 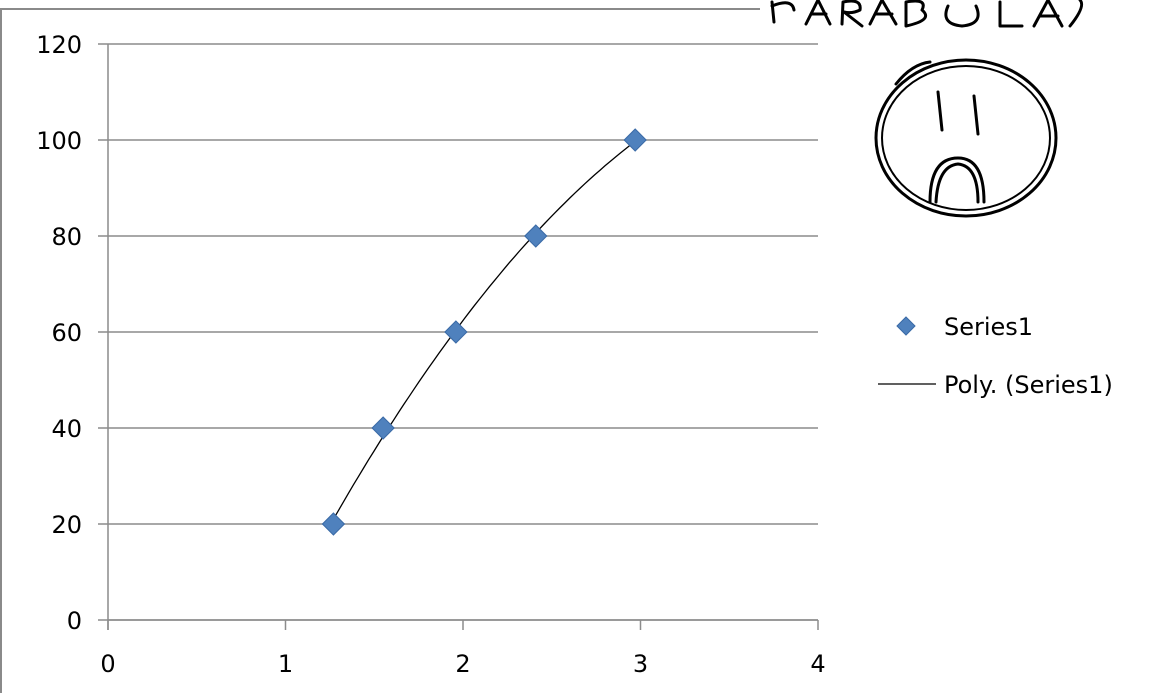 What do you see at coordinates (817, 664) in the screenshot?
I see `x-tick-label: 4` at bounding box center [817, 664].